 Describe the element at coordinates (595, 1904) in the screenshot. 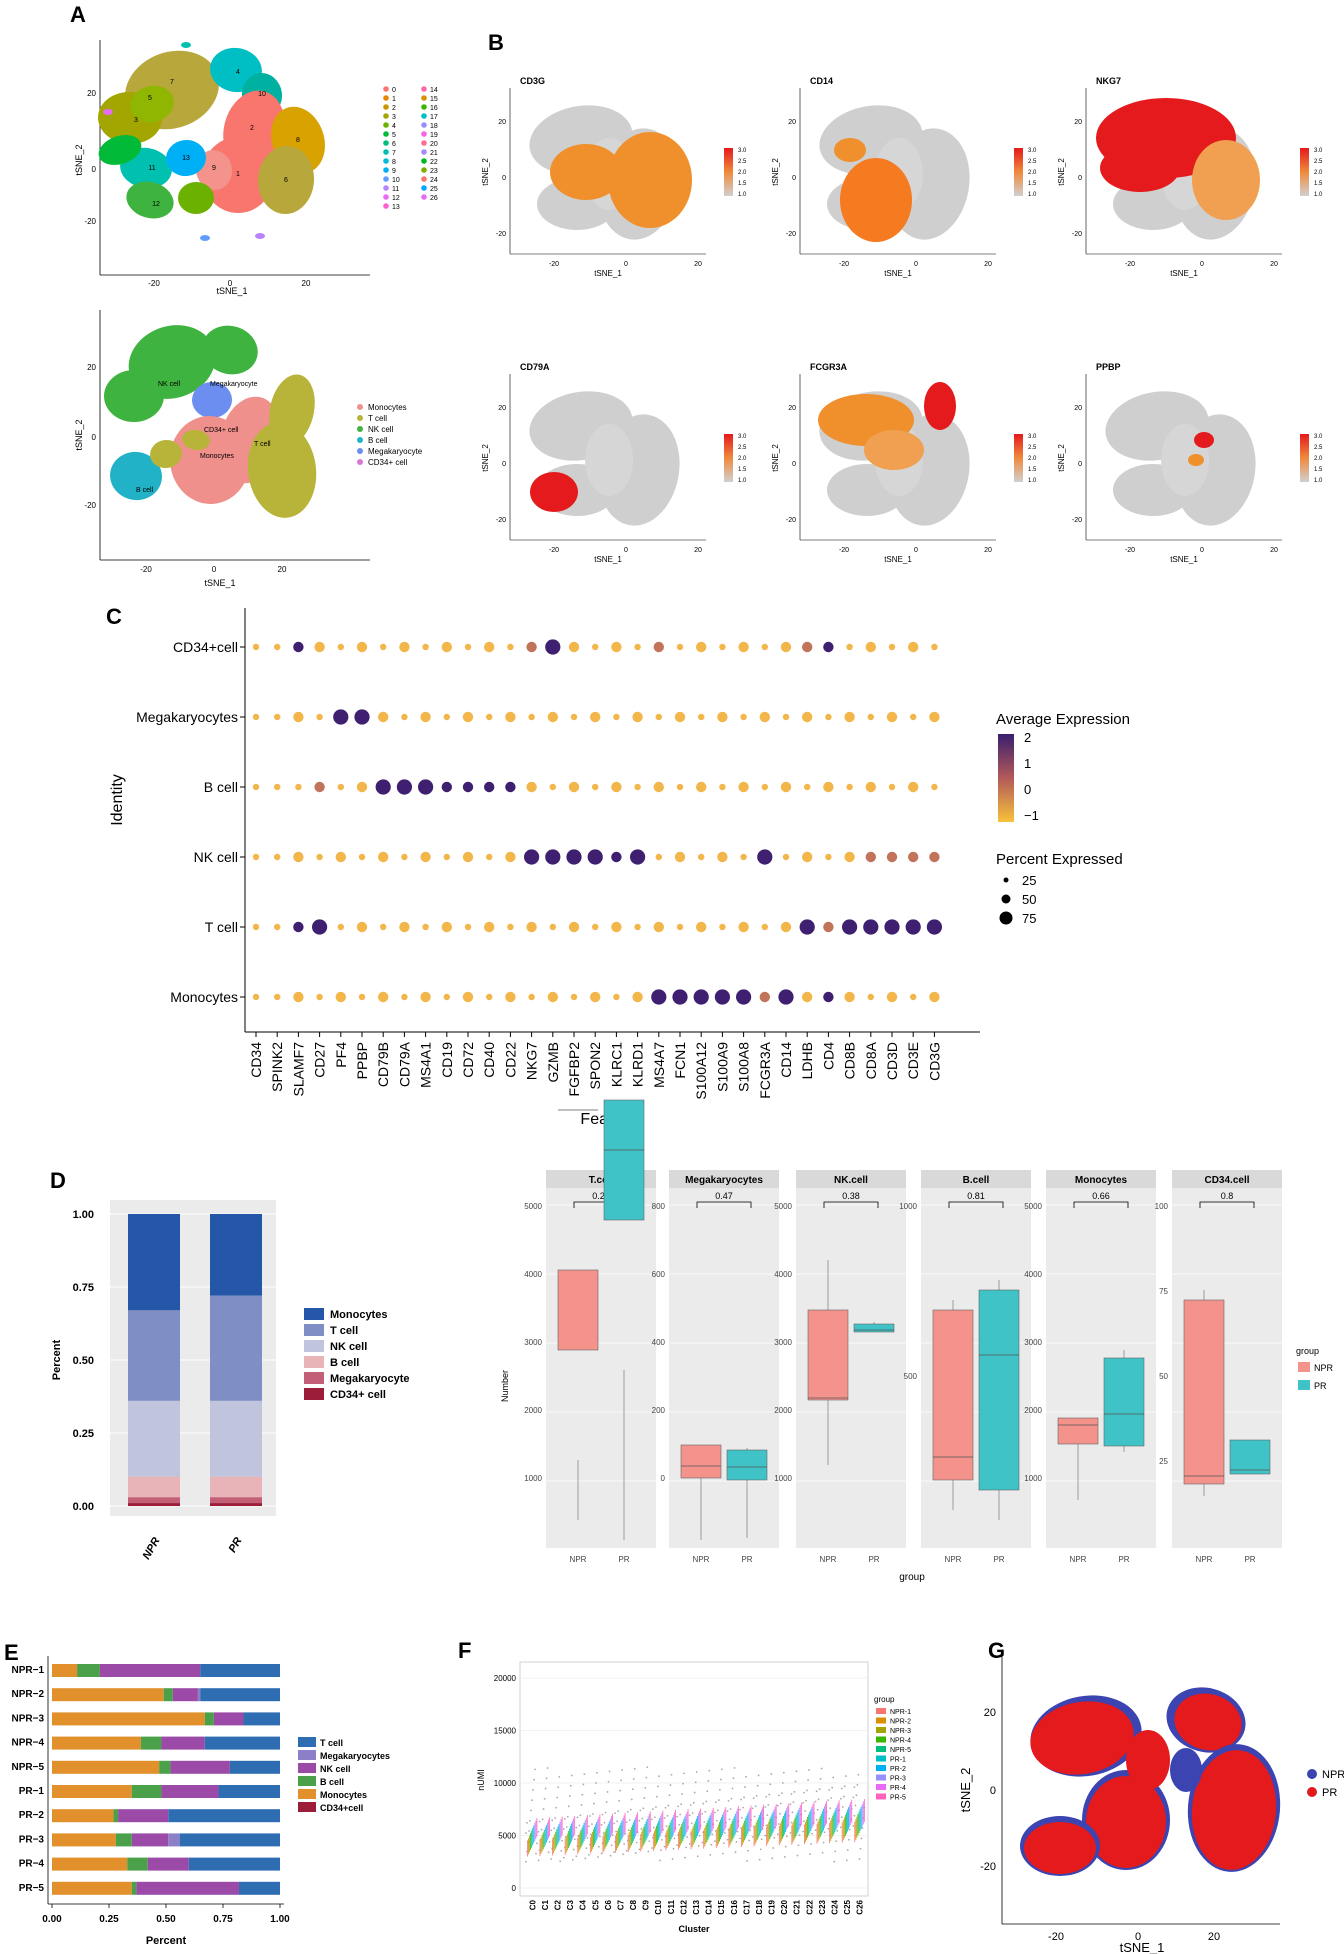

I see `f-xtick: C5` at that location.